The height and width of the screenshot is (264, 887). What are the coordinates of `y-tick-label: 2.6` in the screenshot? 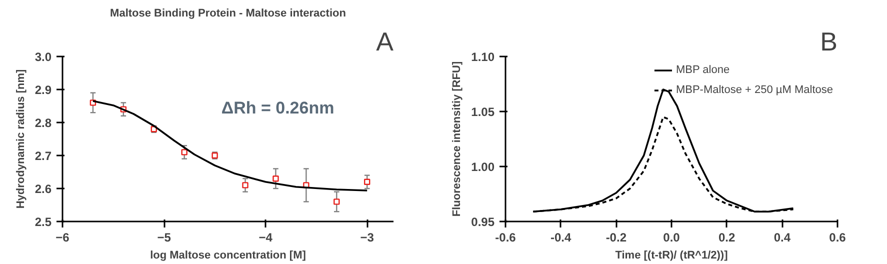 It's located at (43, 189).